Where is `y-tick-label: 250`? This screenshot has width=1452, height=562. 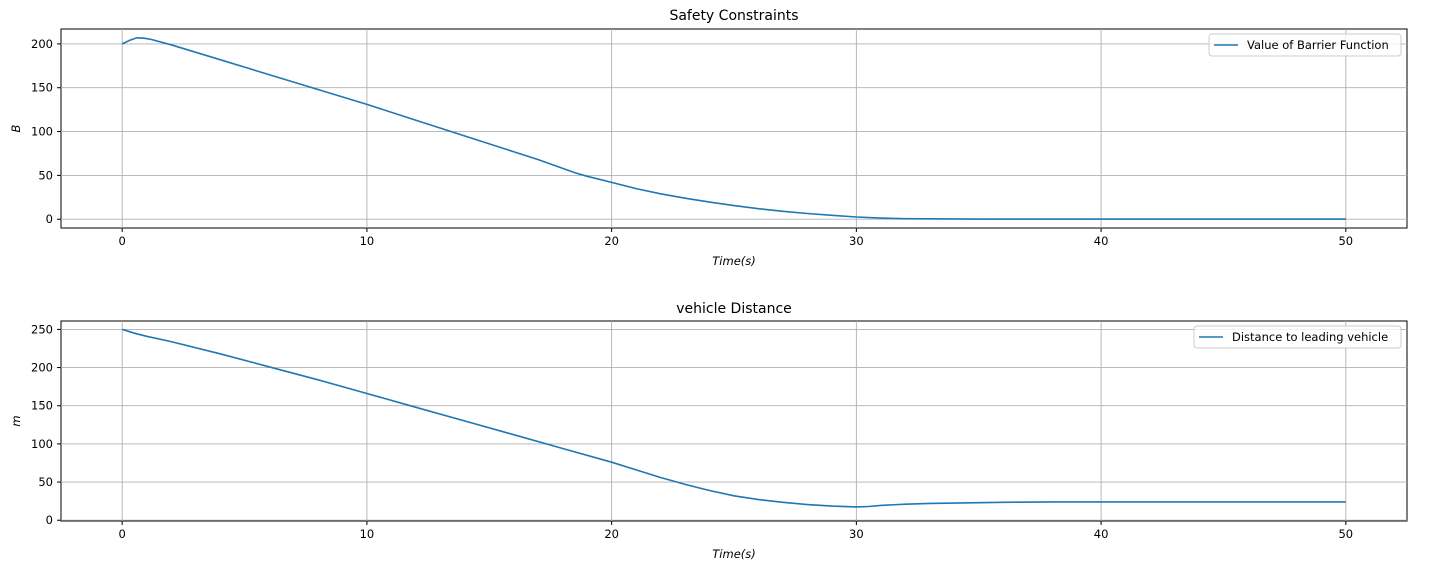
y-tick-label: 250 is located at coordinates (42, 329).